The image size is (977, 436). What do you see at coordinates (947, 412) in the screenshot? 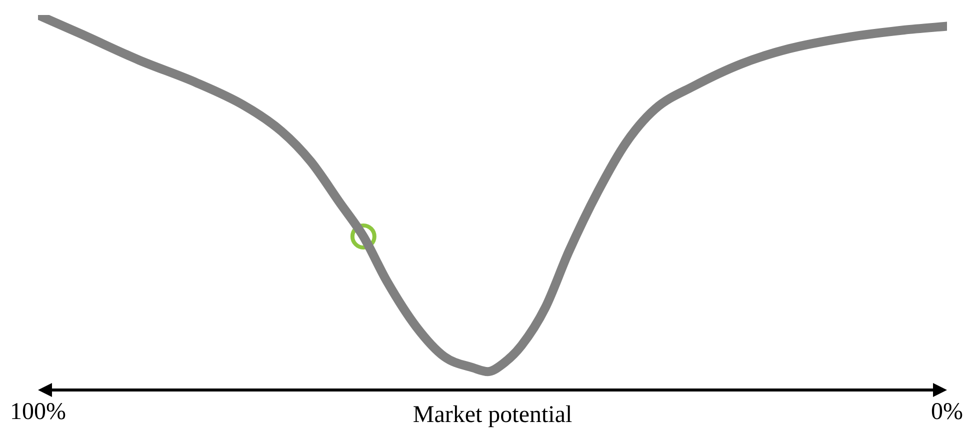
I see `x-tick-label: 0%` at bounding box center [947, 412].